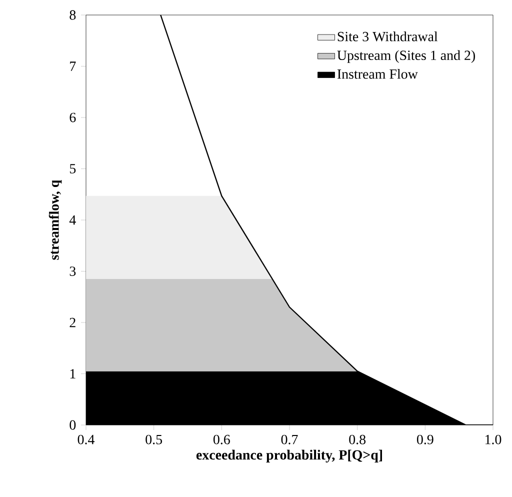 This screenshot has width=512, height=497. I want to click on y-tick-label: 7, so click(73, 66).